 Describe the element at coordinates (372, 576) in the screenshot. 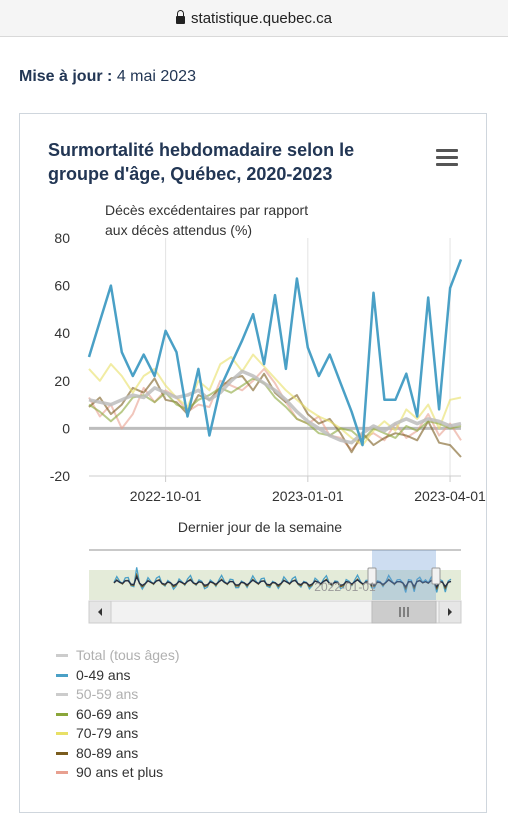

I see `navigator-handle-left` at that location.